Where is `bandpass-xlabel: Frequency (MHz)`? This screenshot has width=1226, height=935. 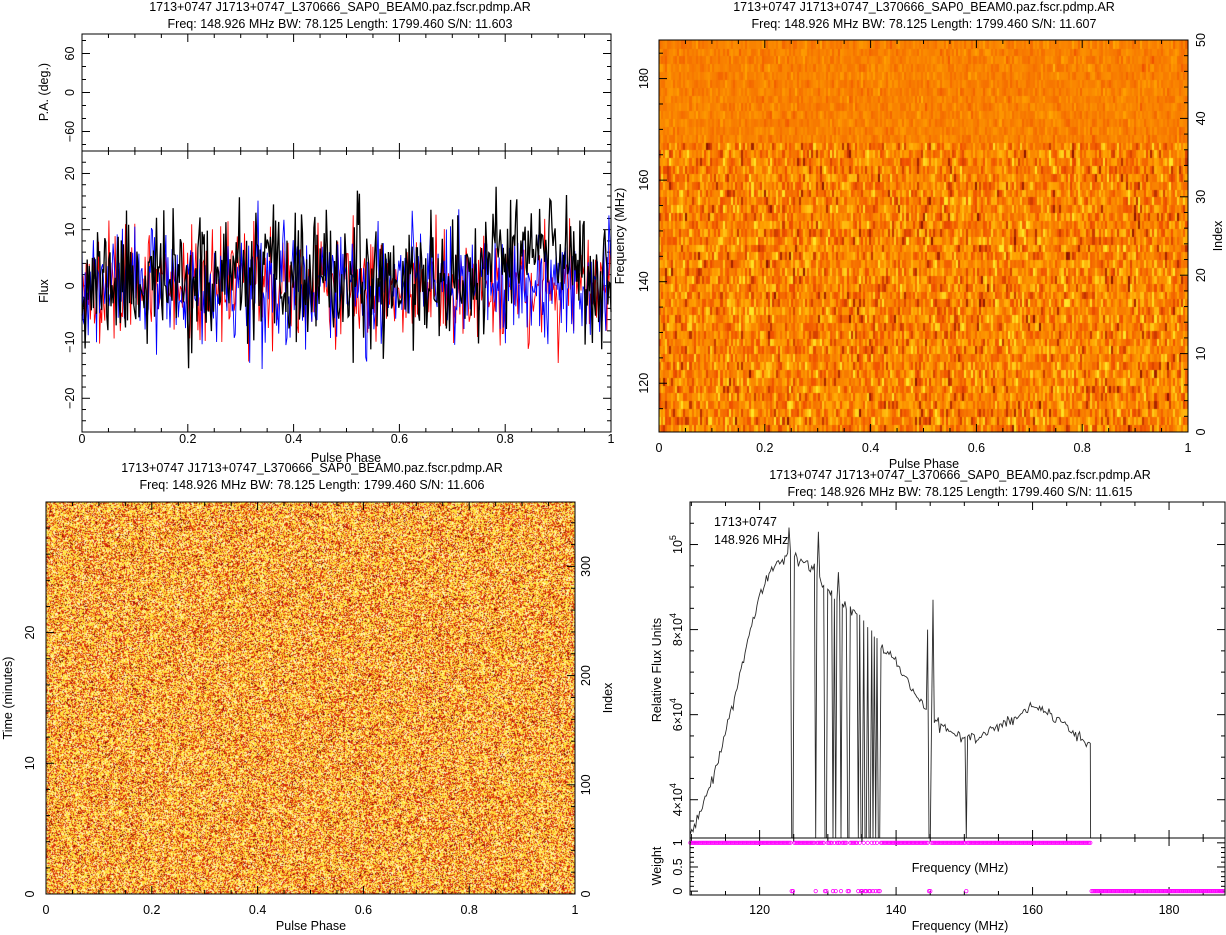
bandpass-xlabel: Frequency (MHz) is located at coordinates (960, 926).